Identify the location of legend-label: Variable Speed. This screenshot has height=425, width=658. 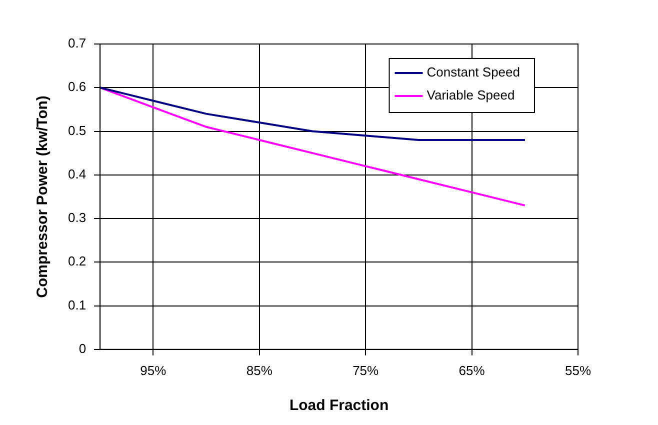
(470, 95).